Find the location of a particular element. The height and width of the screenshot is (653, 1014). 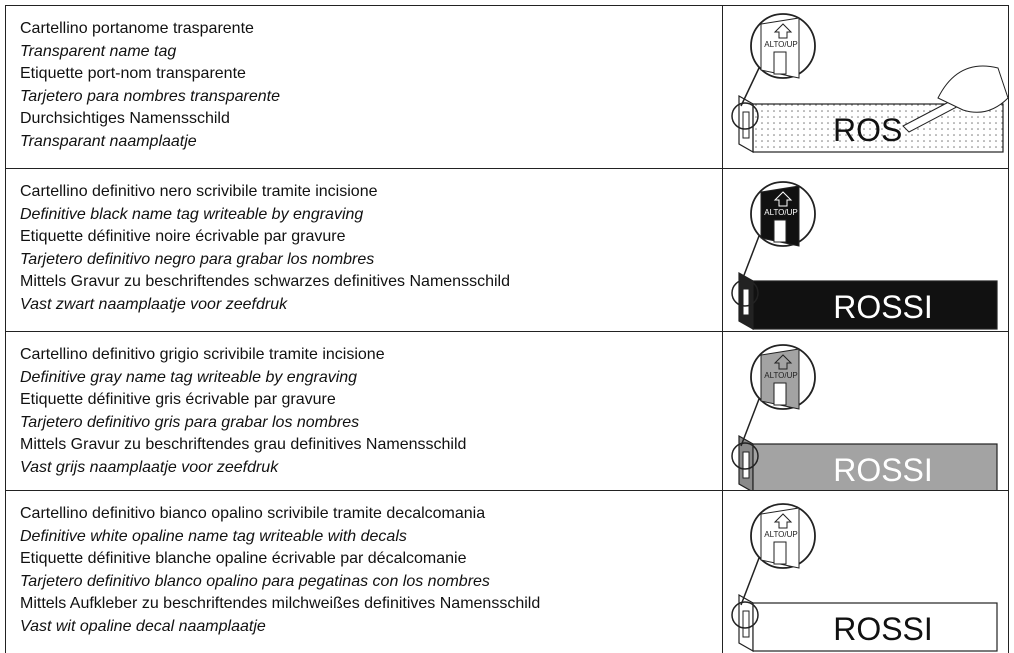

illustration-cell: ROS ALTO/UP is located at coordinates (865, 87).